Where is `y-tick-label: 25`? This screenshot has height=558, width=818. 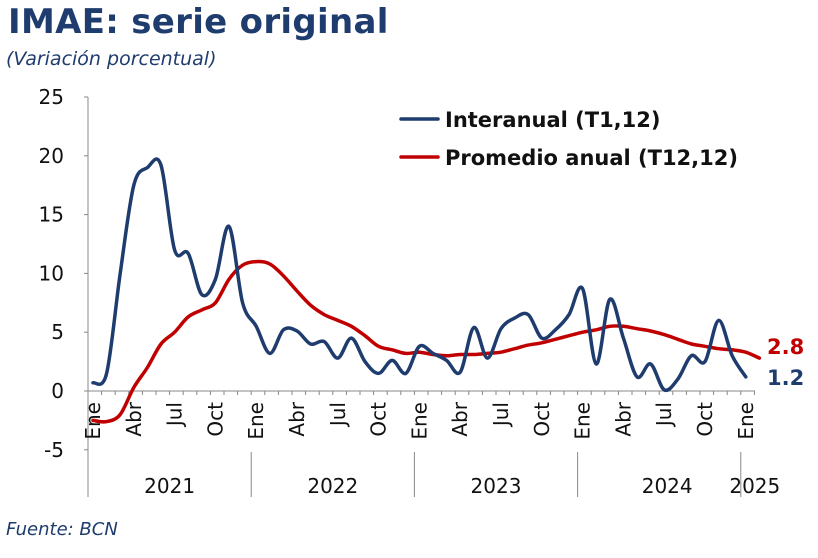 y-tick-label: 25 is located at coordinates (51, 97).